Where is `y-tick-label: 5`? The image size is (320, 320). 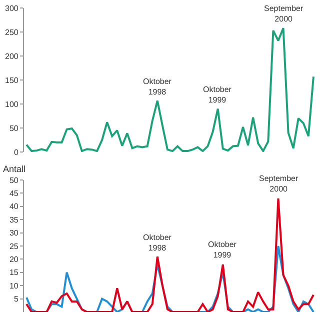 y-tick-label: 5 is located at coordinates (16, 299).